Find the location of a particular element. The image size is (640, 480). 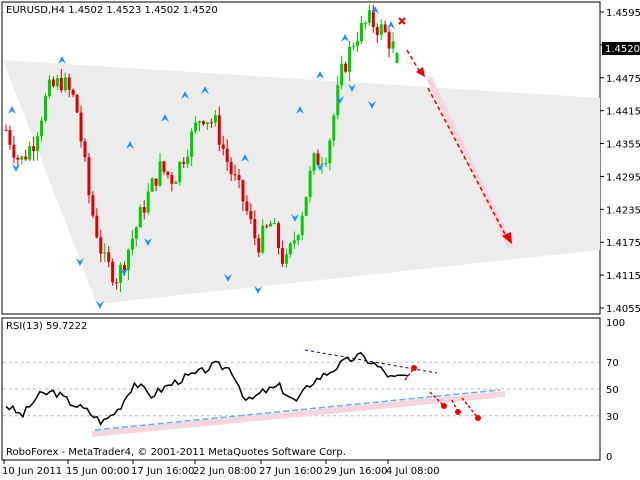

rsi-resistance-trendline is located at coordinates (371, 361).